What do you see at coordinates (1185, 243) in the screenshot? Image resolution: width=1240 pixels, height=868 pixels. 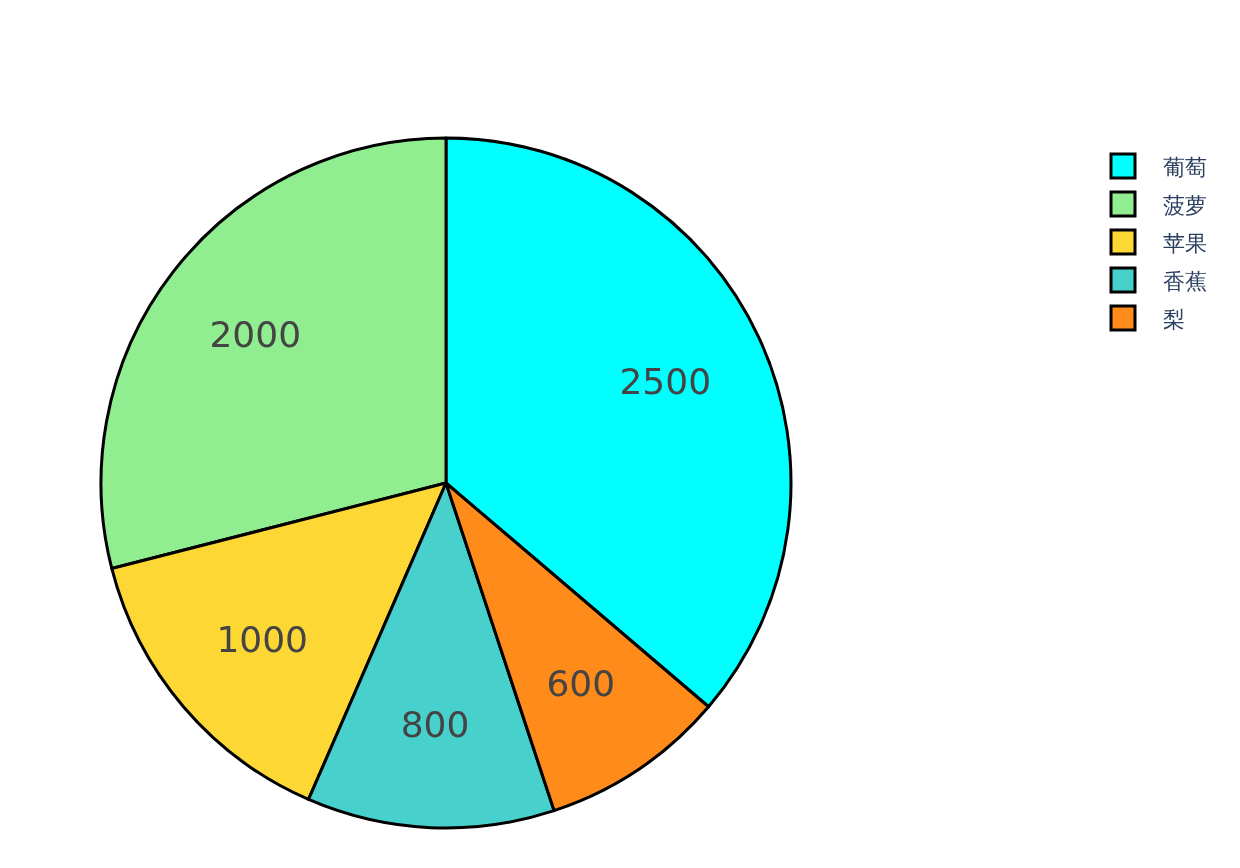 I see `legend-label: 苹果` at bounding box center [1185, 243].